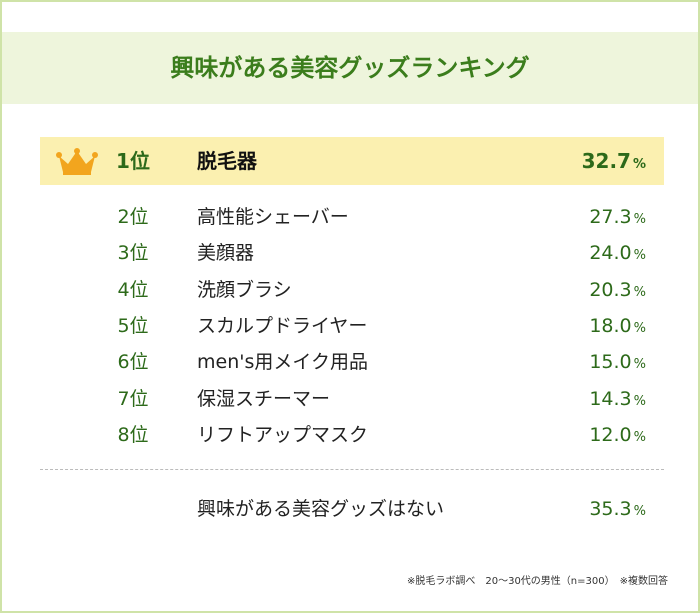 The height and width of the screenshot is (613, 700). I want to click on percentage: 27.3%, so click(617, 218).